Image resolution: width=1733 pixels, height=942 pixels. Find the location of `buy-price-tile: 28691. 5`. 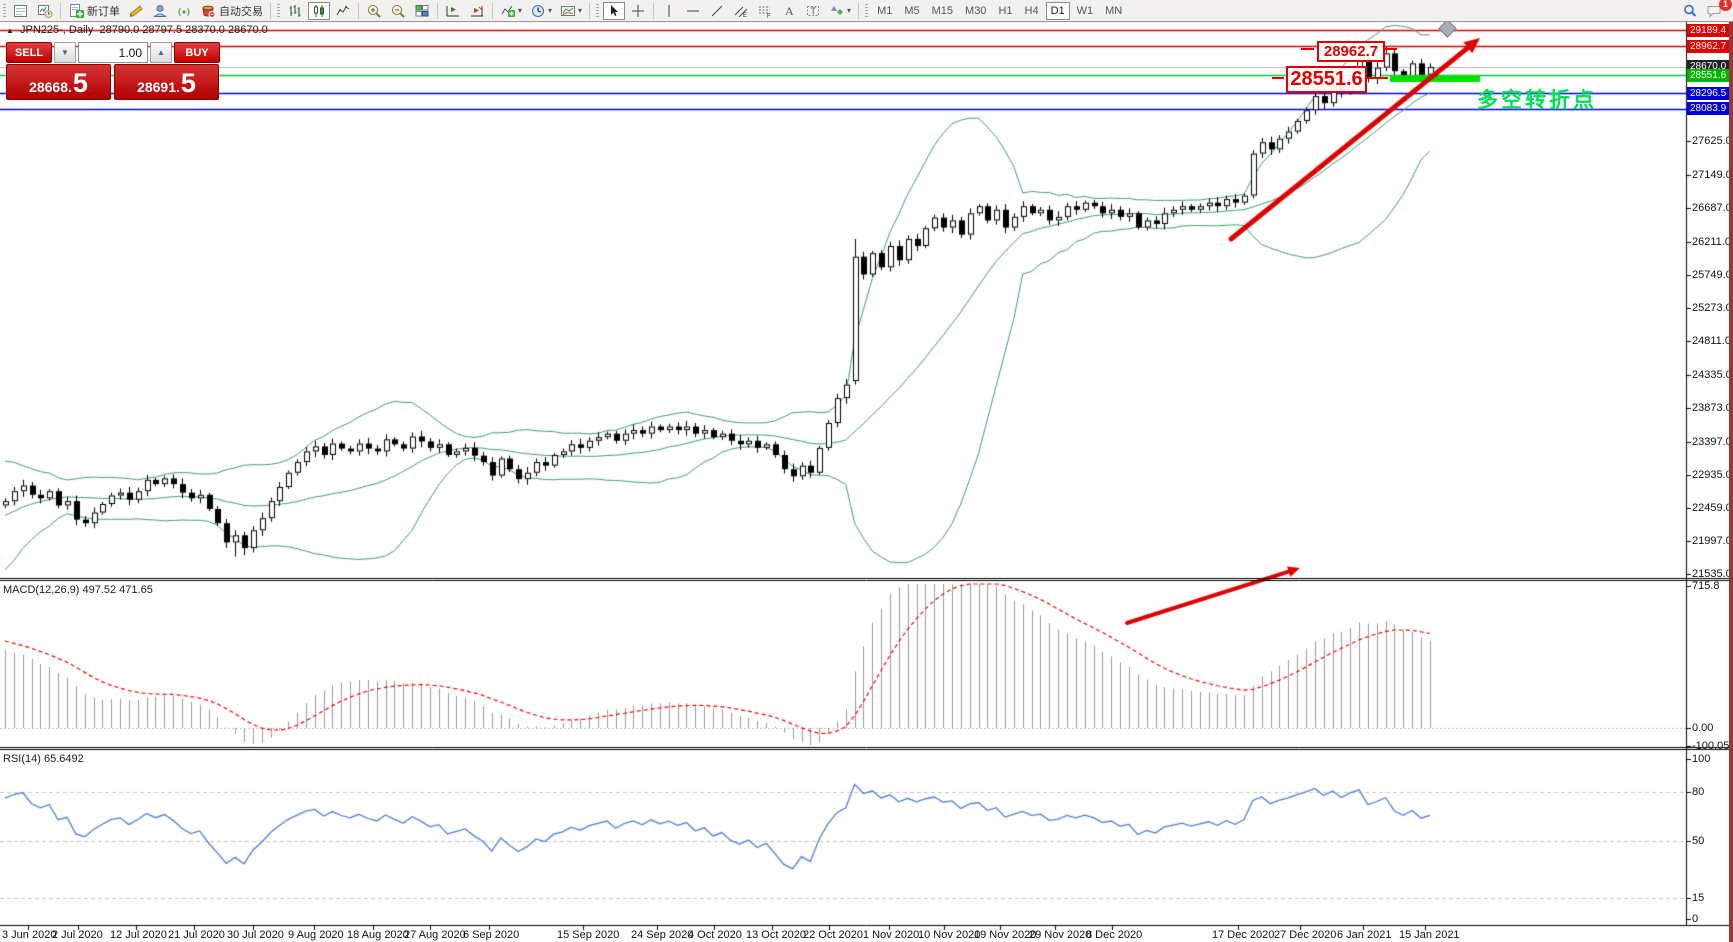

buy-price-tile: 28691. 5 is located at coordinates (166, 82).